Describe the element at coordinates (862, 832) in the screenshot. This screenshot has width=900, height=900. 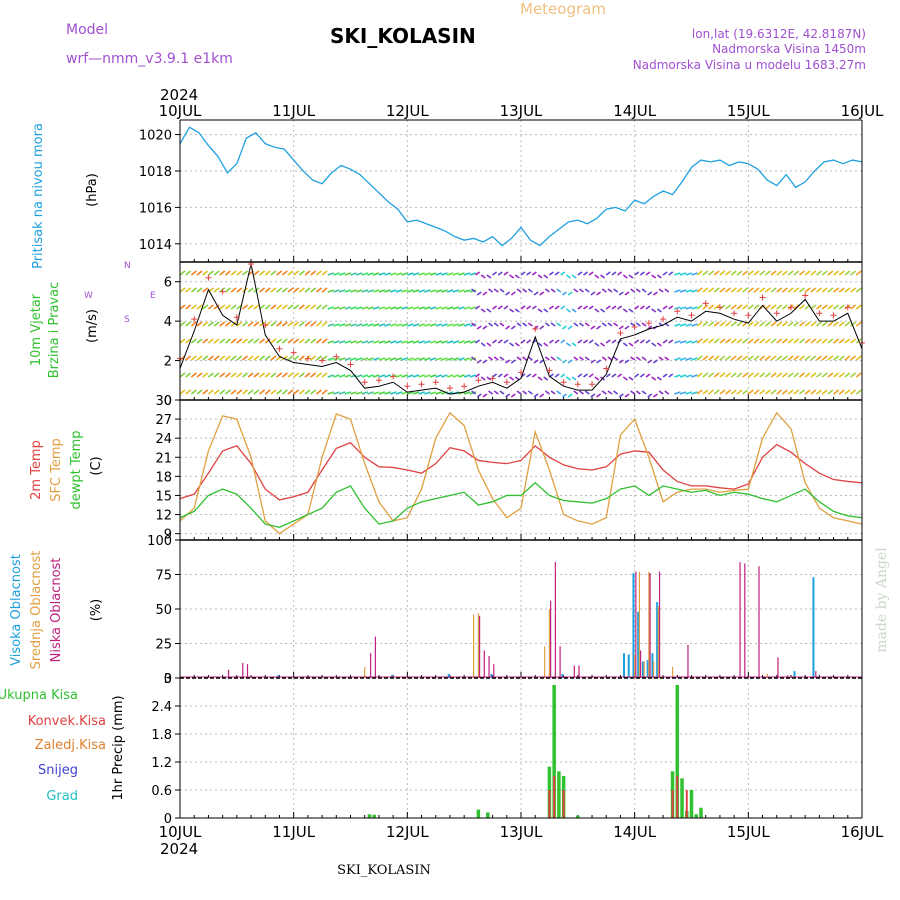
I see `x-label-bottom: 16JUL` at that location.